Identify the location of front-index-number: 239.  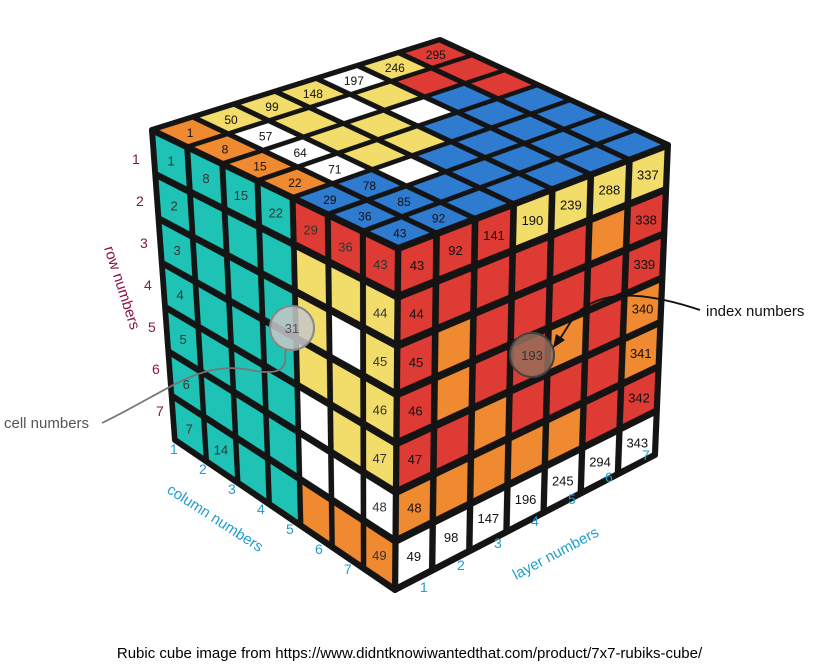
(571, 205).